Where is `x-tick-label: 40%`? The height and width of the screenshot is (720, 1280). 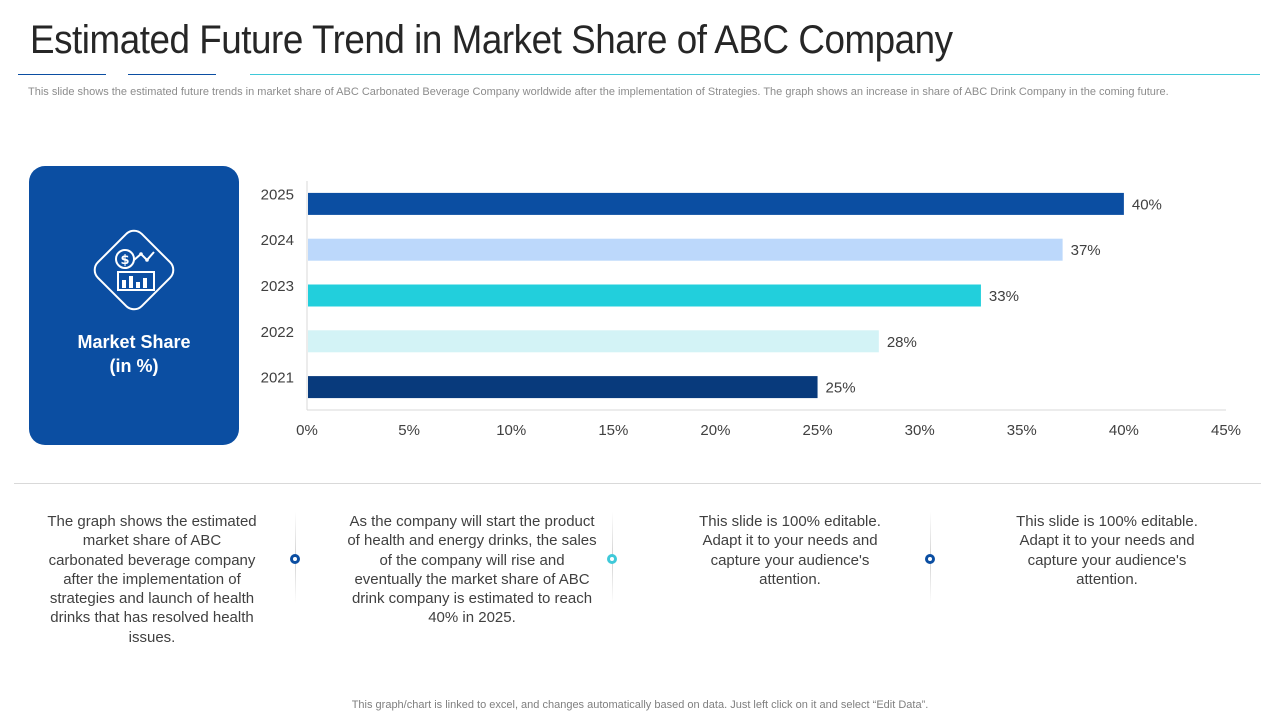
x-tick-label: 40% is located at coordinates (1124, 430).